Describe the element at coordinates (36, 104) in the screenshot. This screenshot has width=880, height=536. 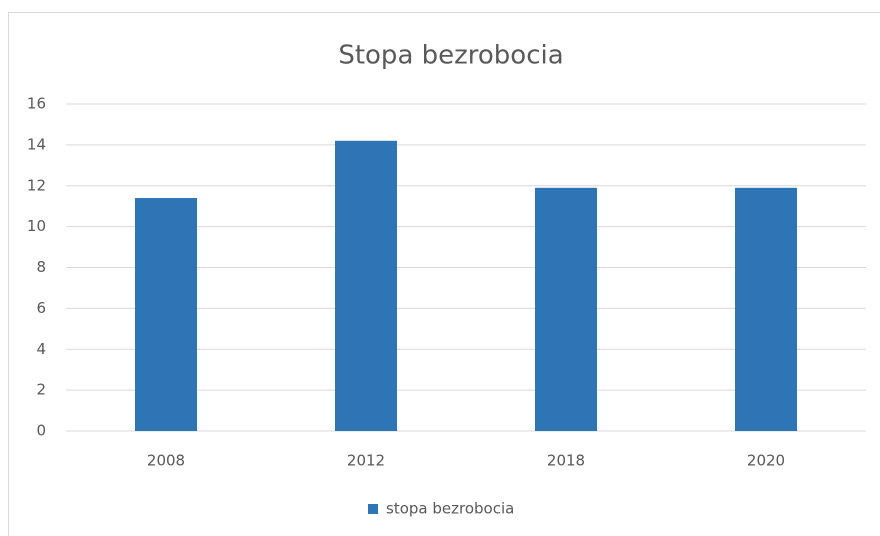
I see `y-tick-label: 16` at that location.